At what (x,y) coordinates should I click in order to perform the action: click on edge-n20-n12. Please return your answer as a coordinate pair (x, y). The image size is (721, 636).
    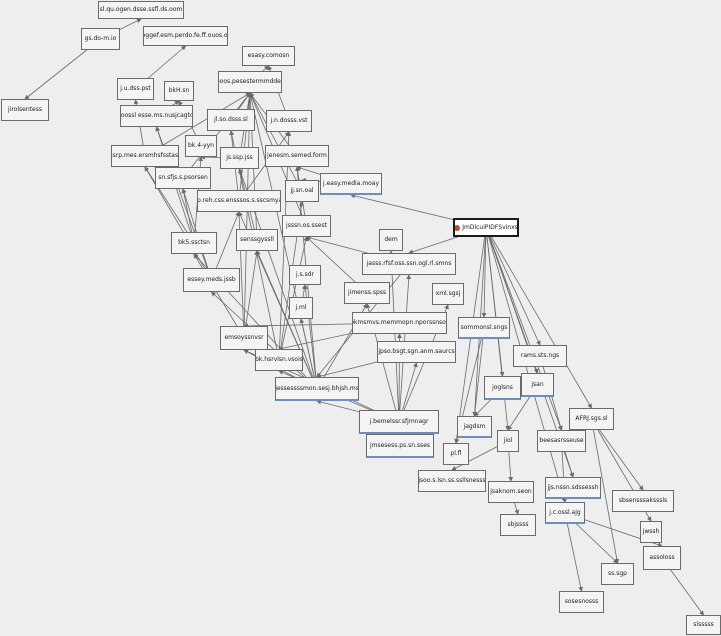
    Looking at the image, I should click on (169, 205).